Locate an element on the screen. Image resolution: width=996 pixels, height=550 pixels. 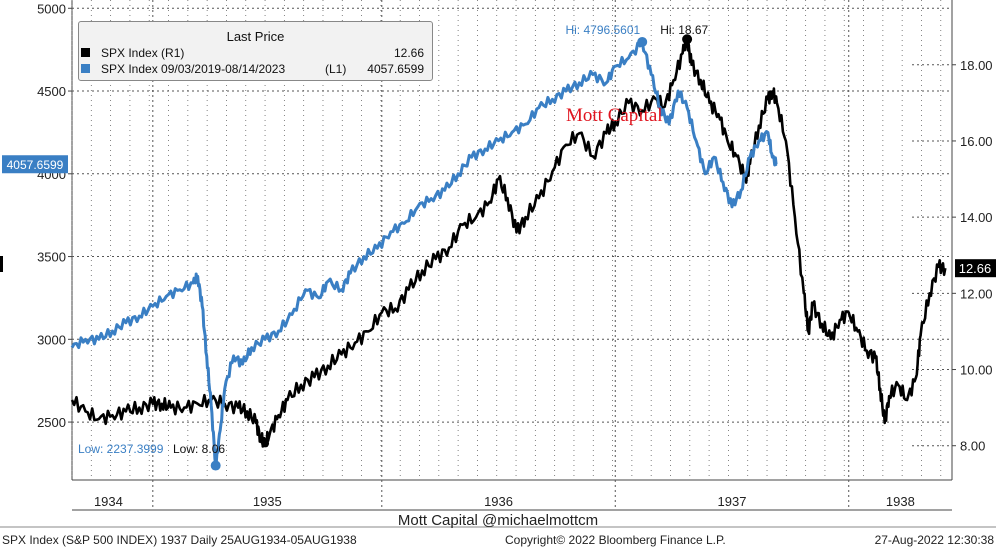
legend-value: 4057.6599 is located at coordinates (395, 69).